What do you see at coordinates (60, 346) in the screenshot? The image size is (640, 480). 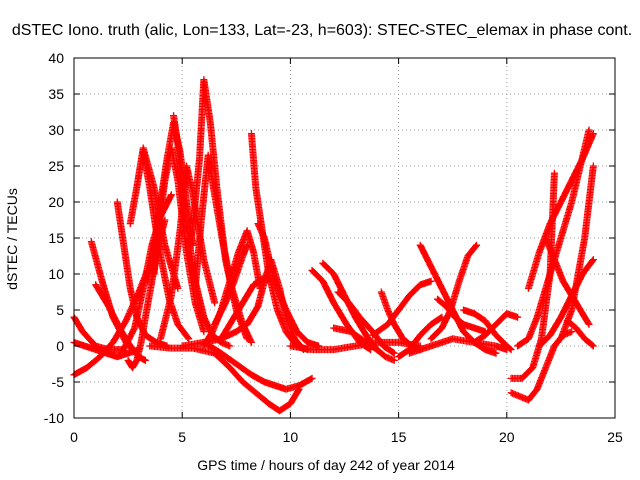 I see `y-tick-label: 0` at bounding box center [60, 346].